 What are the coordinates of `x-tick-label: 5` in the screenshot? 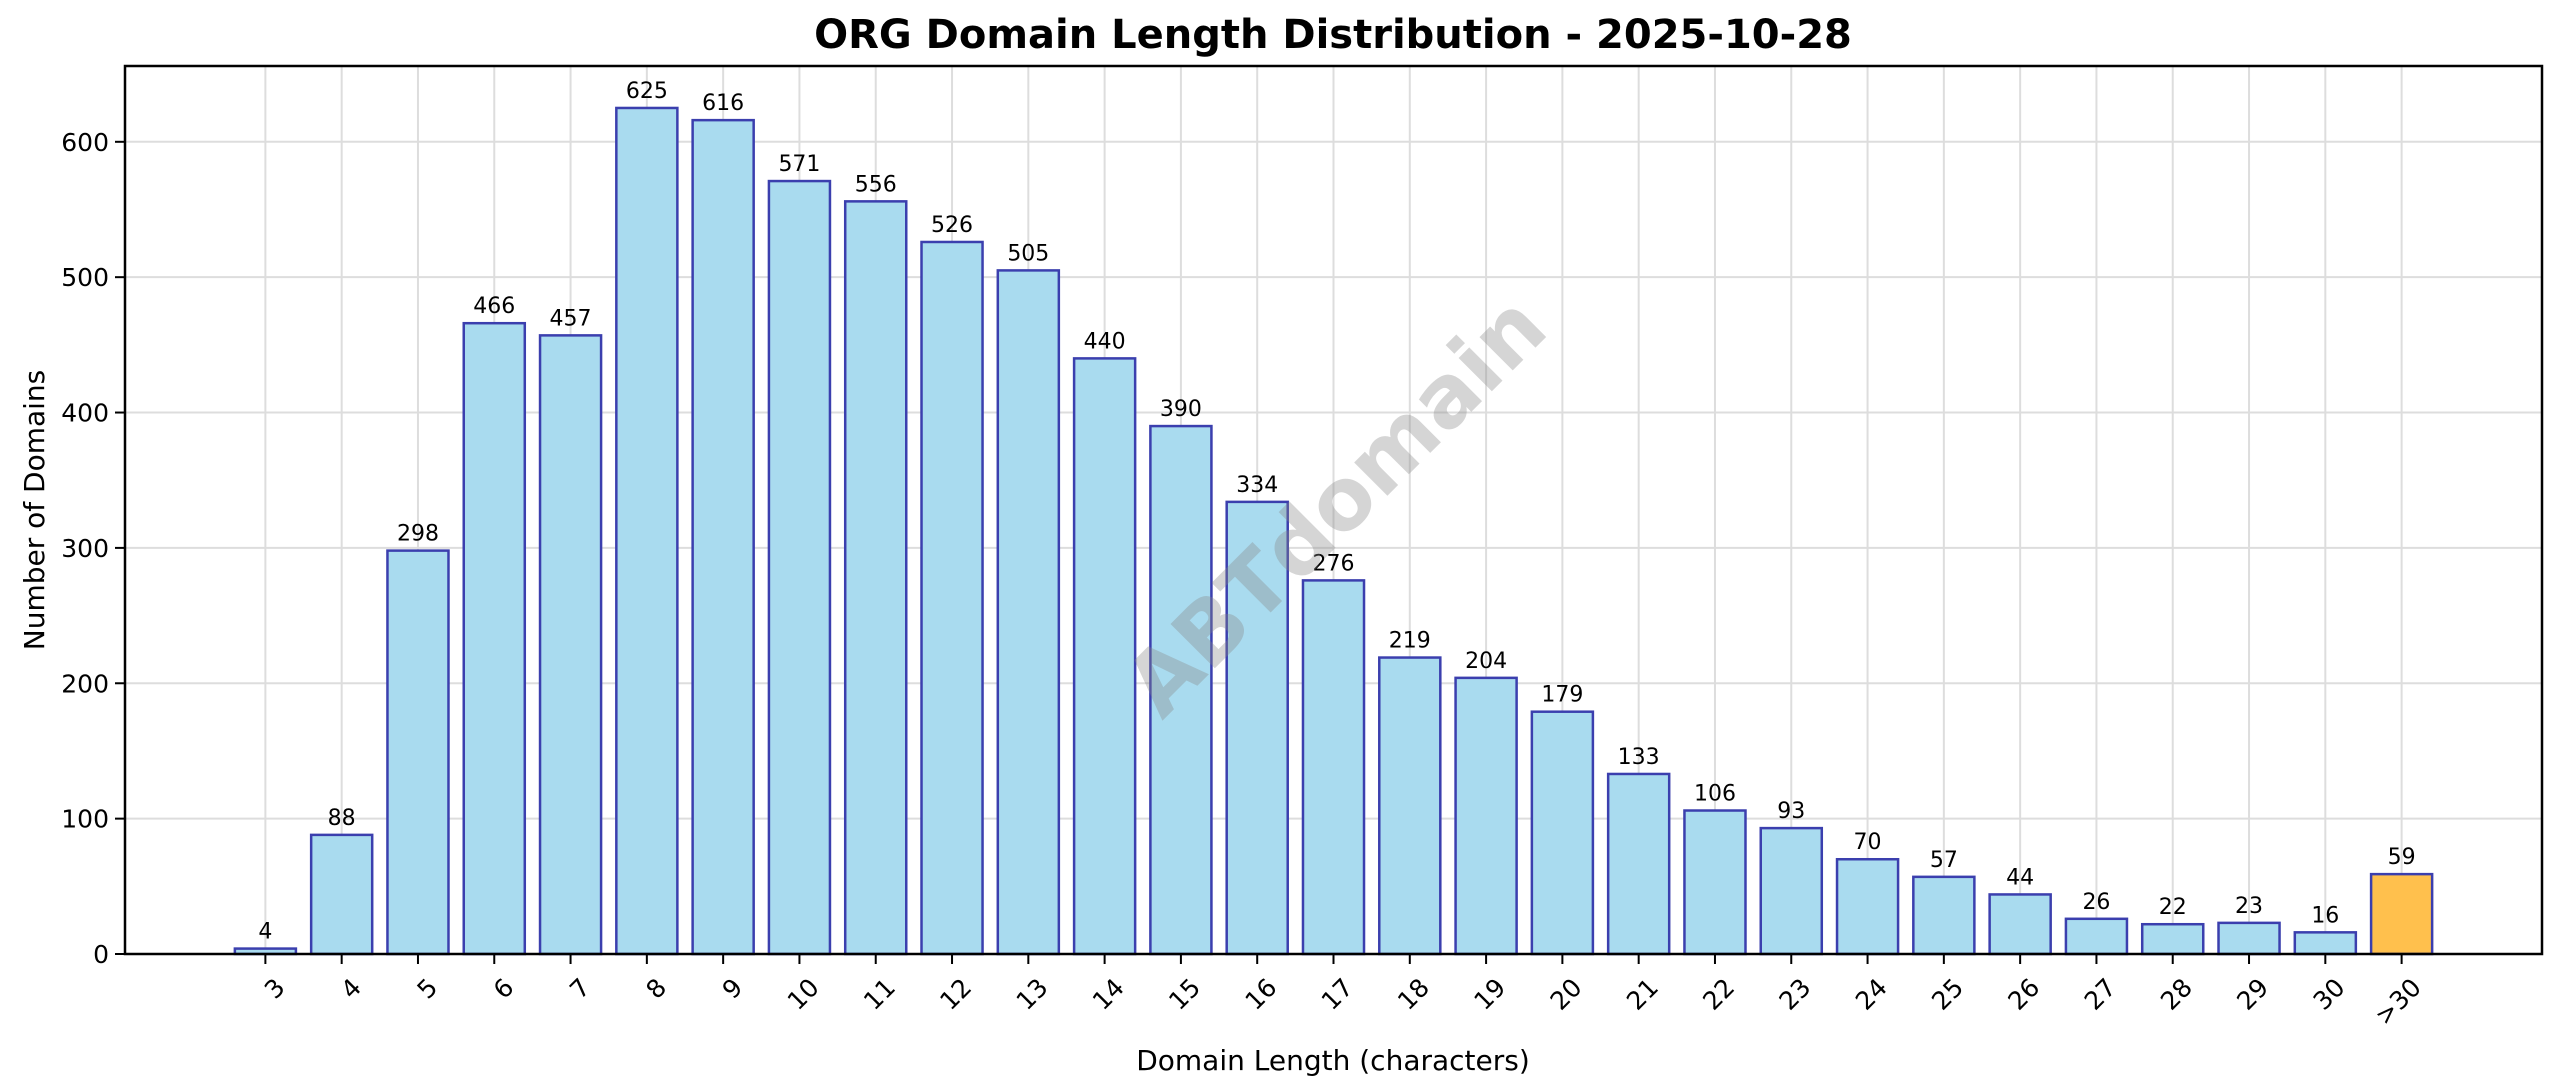 It's located at (427, 989).